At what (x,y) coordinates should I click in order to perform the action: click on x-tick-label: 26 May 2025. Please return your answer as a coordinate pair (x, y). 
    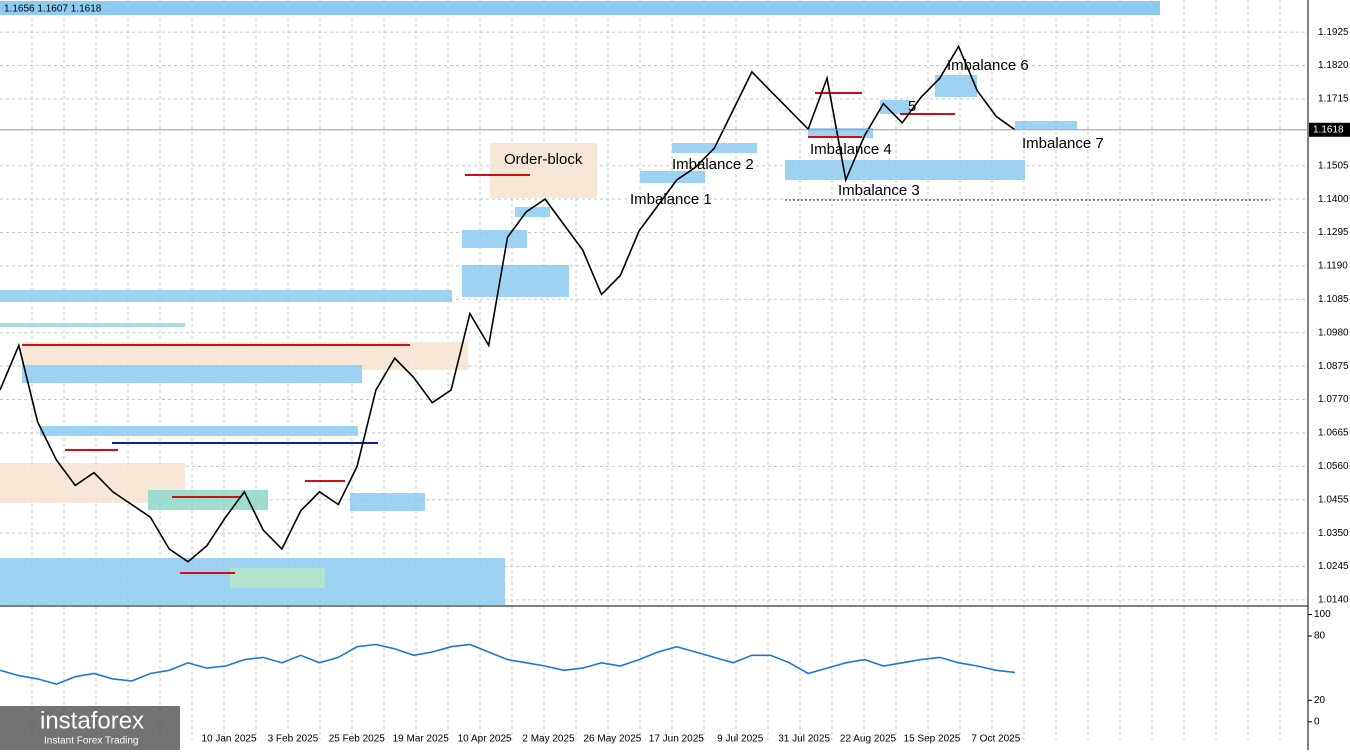
    Looking at the image, I should click on (612, 739).